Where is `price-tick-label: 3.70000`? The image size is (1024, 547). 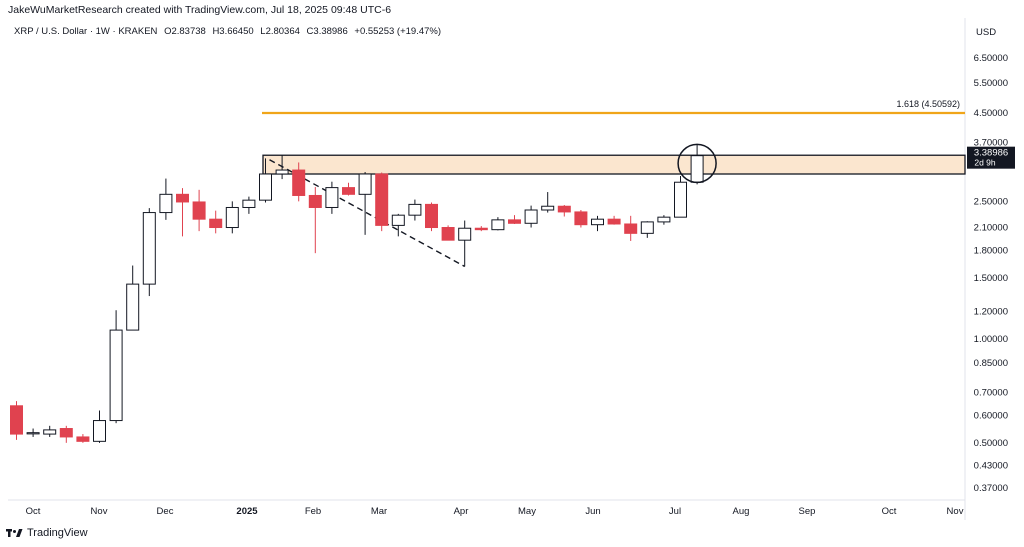 price-tick-label: 3.70000 is located at coordinates (991, 143).